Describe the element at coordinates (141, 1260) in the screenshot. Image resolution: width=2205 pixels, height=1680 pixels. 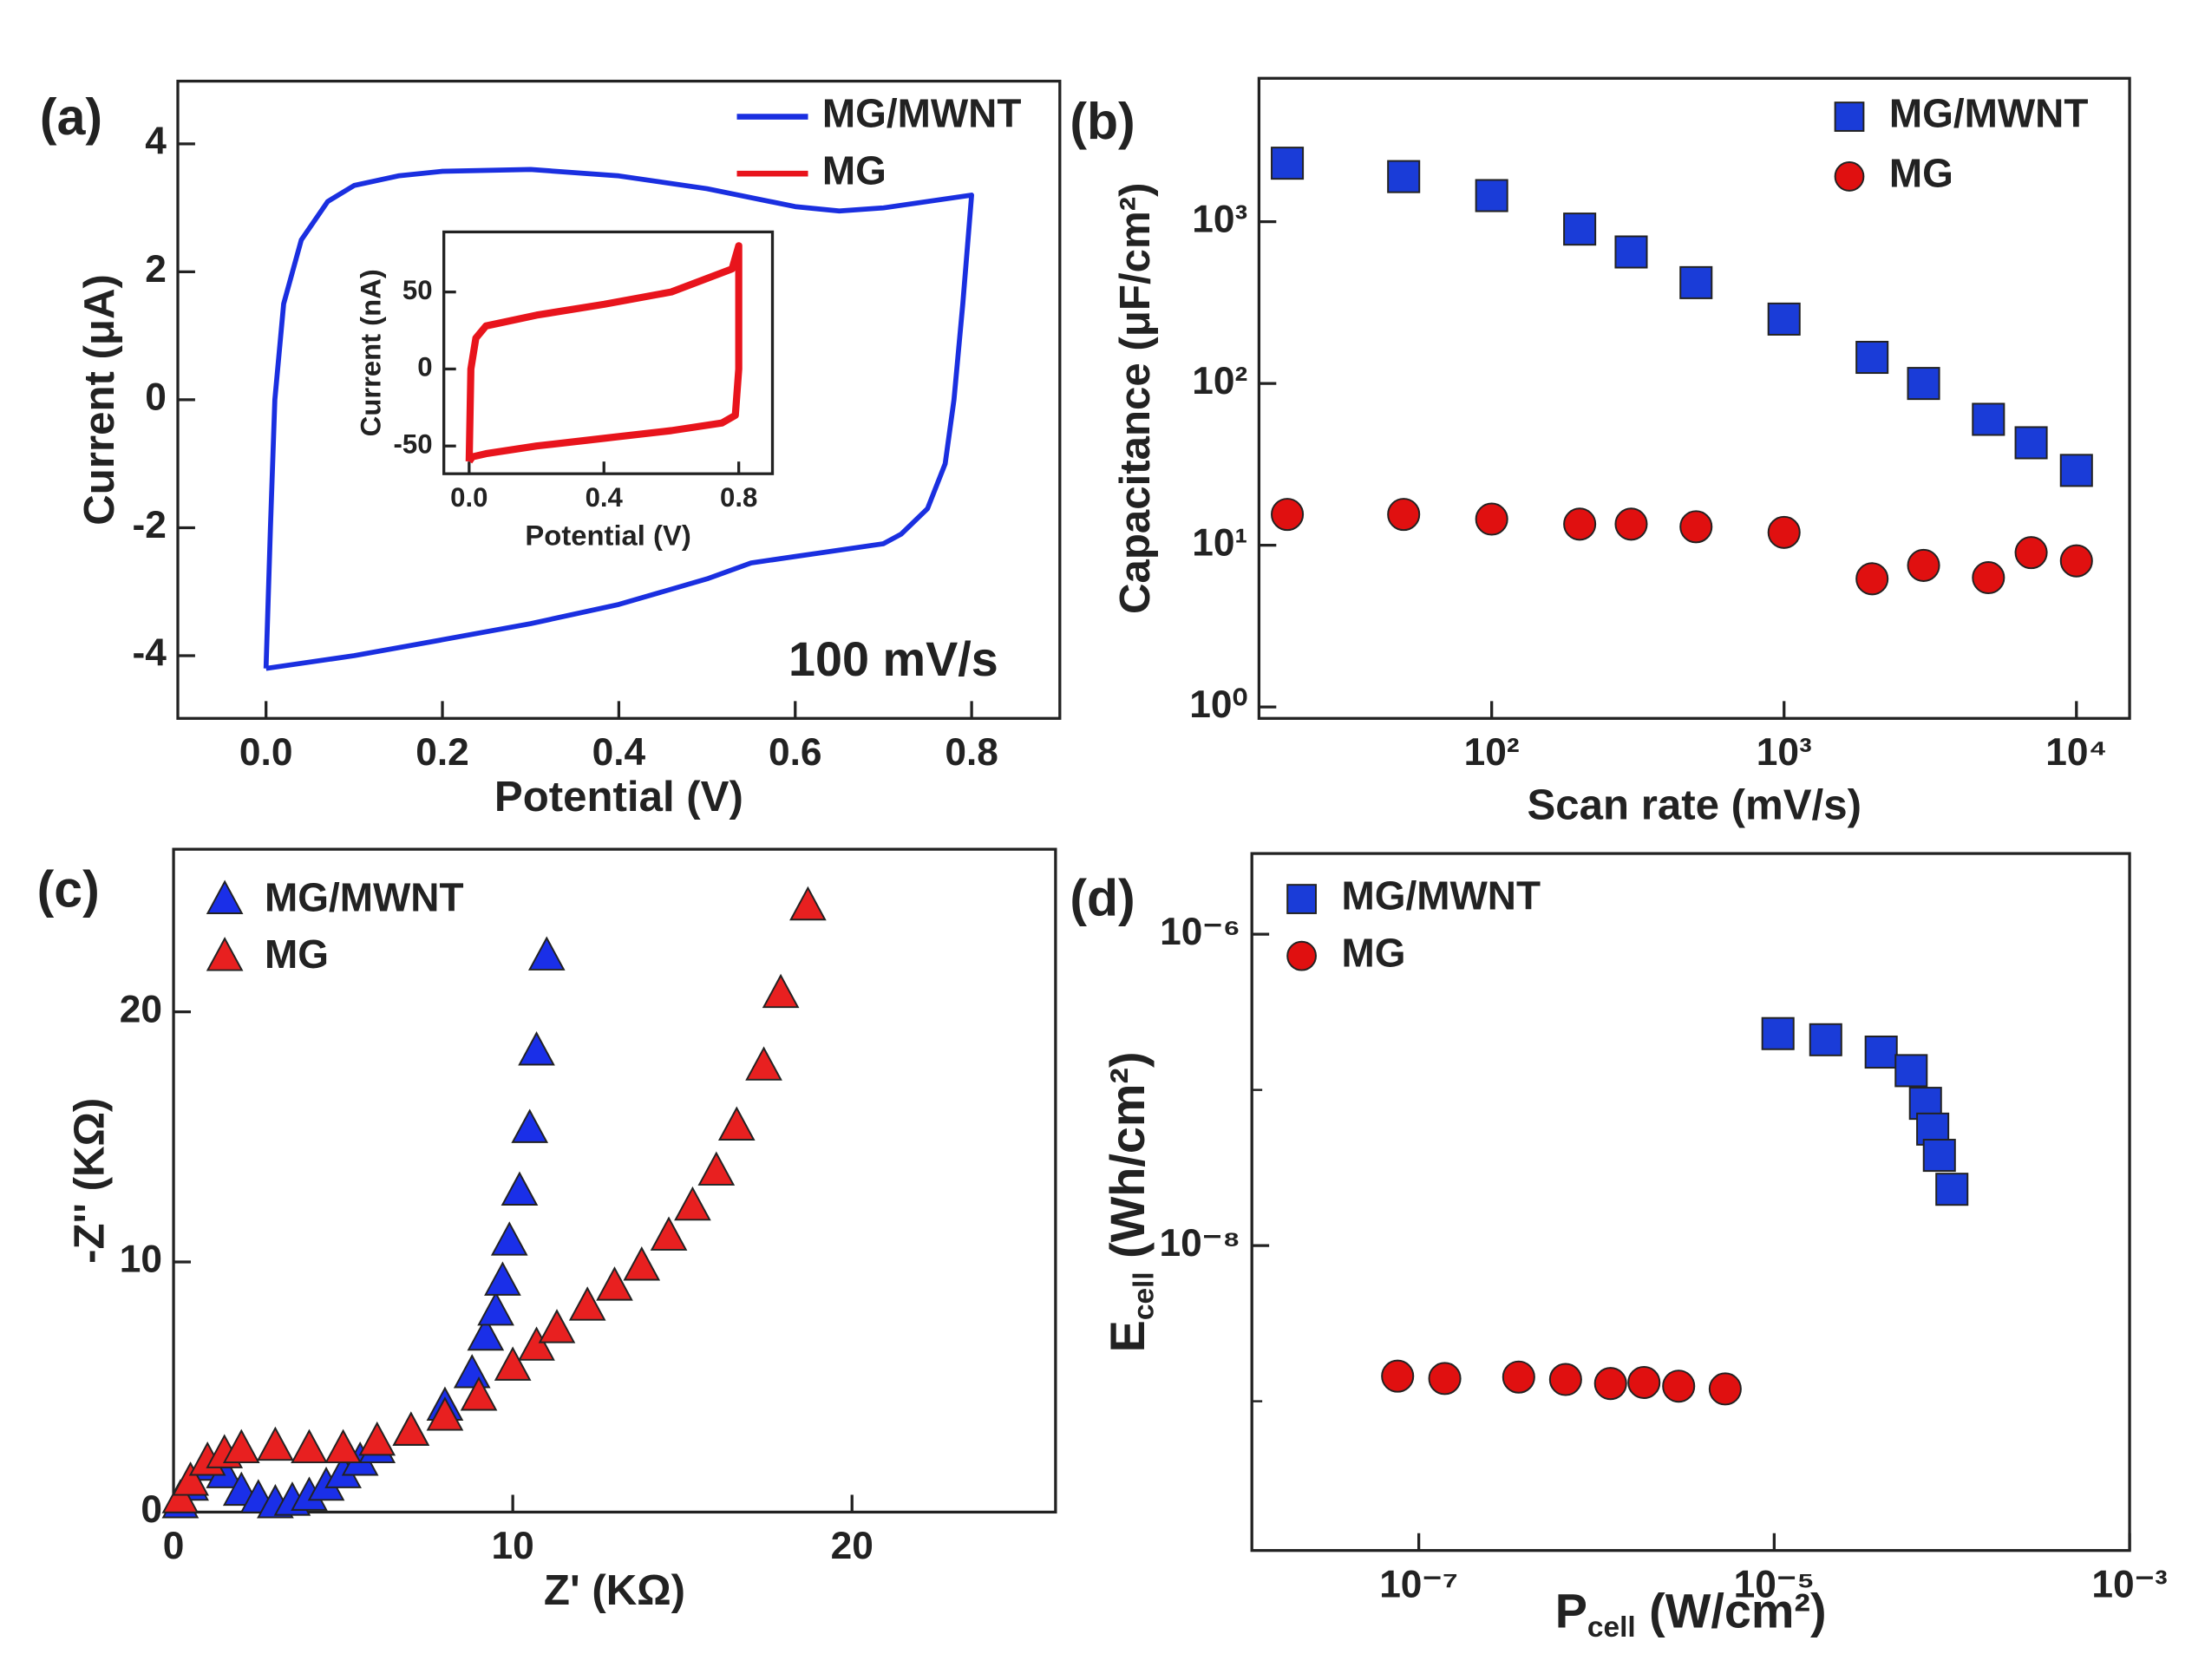
I see `y-tick-label: 10` at that location.